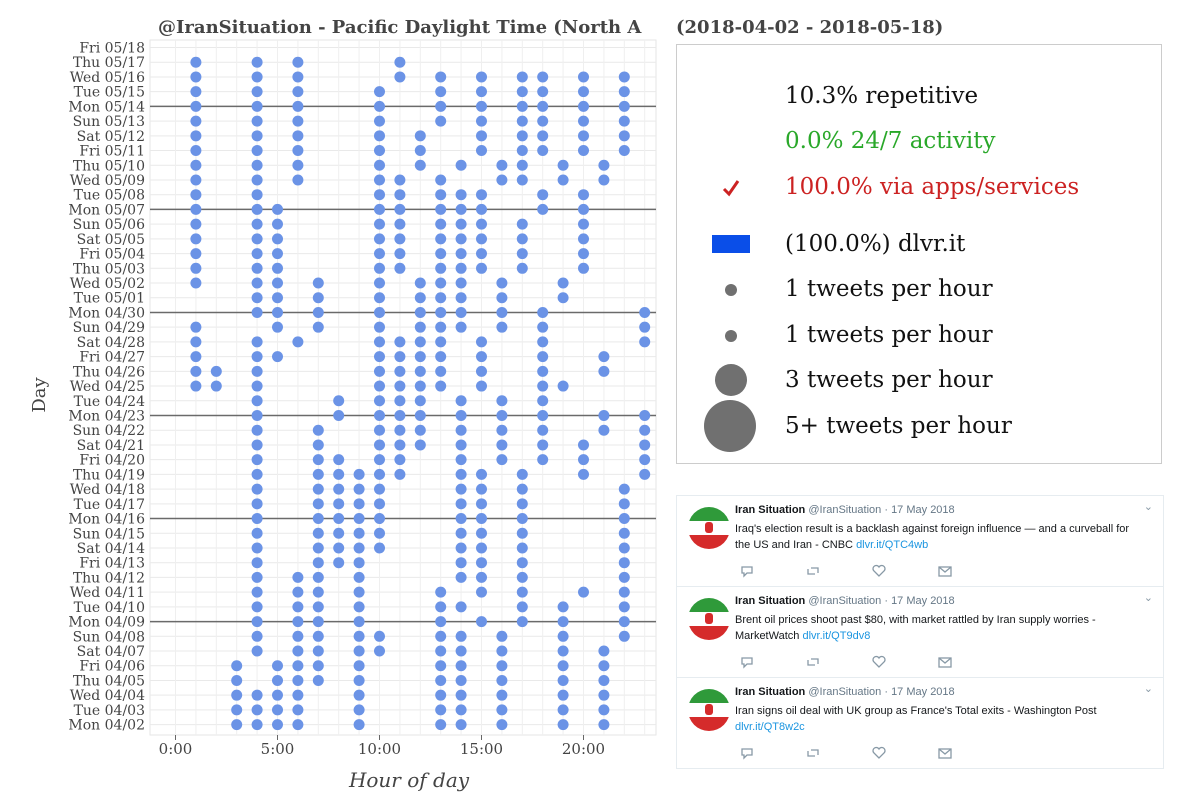  What do you see at coordinates (889, 380) in the screenshot?
I see `legend-size-3: 3 tweets per hour` at bounding box center [889, 380].